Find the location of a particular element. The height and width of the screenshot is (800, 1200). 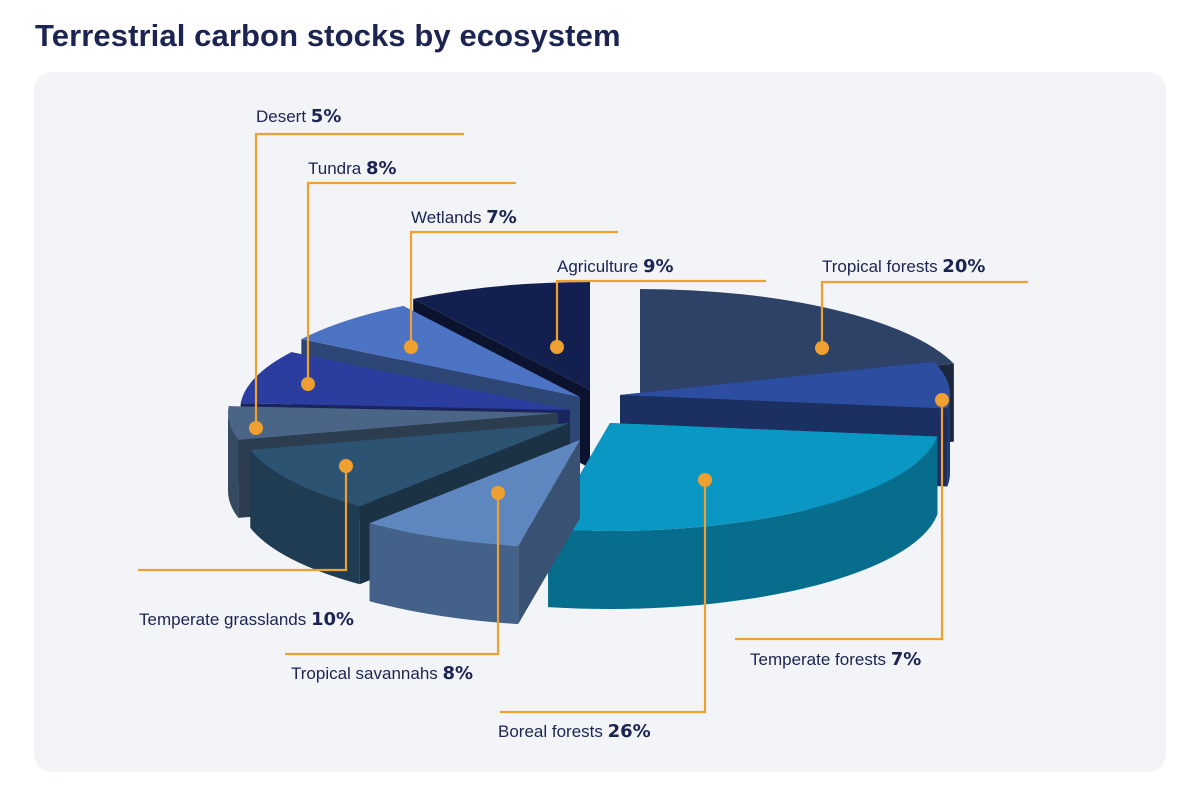

slice-tropical-savannahs is located at coordinates (474, 532).